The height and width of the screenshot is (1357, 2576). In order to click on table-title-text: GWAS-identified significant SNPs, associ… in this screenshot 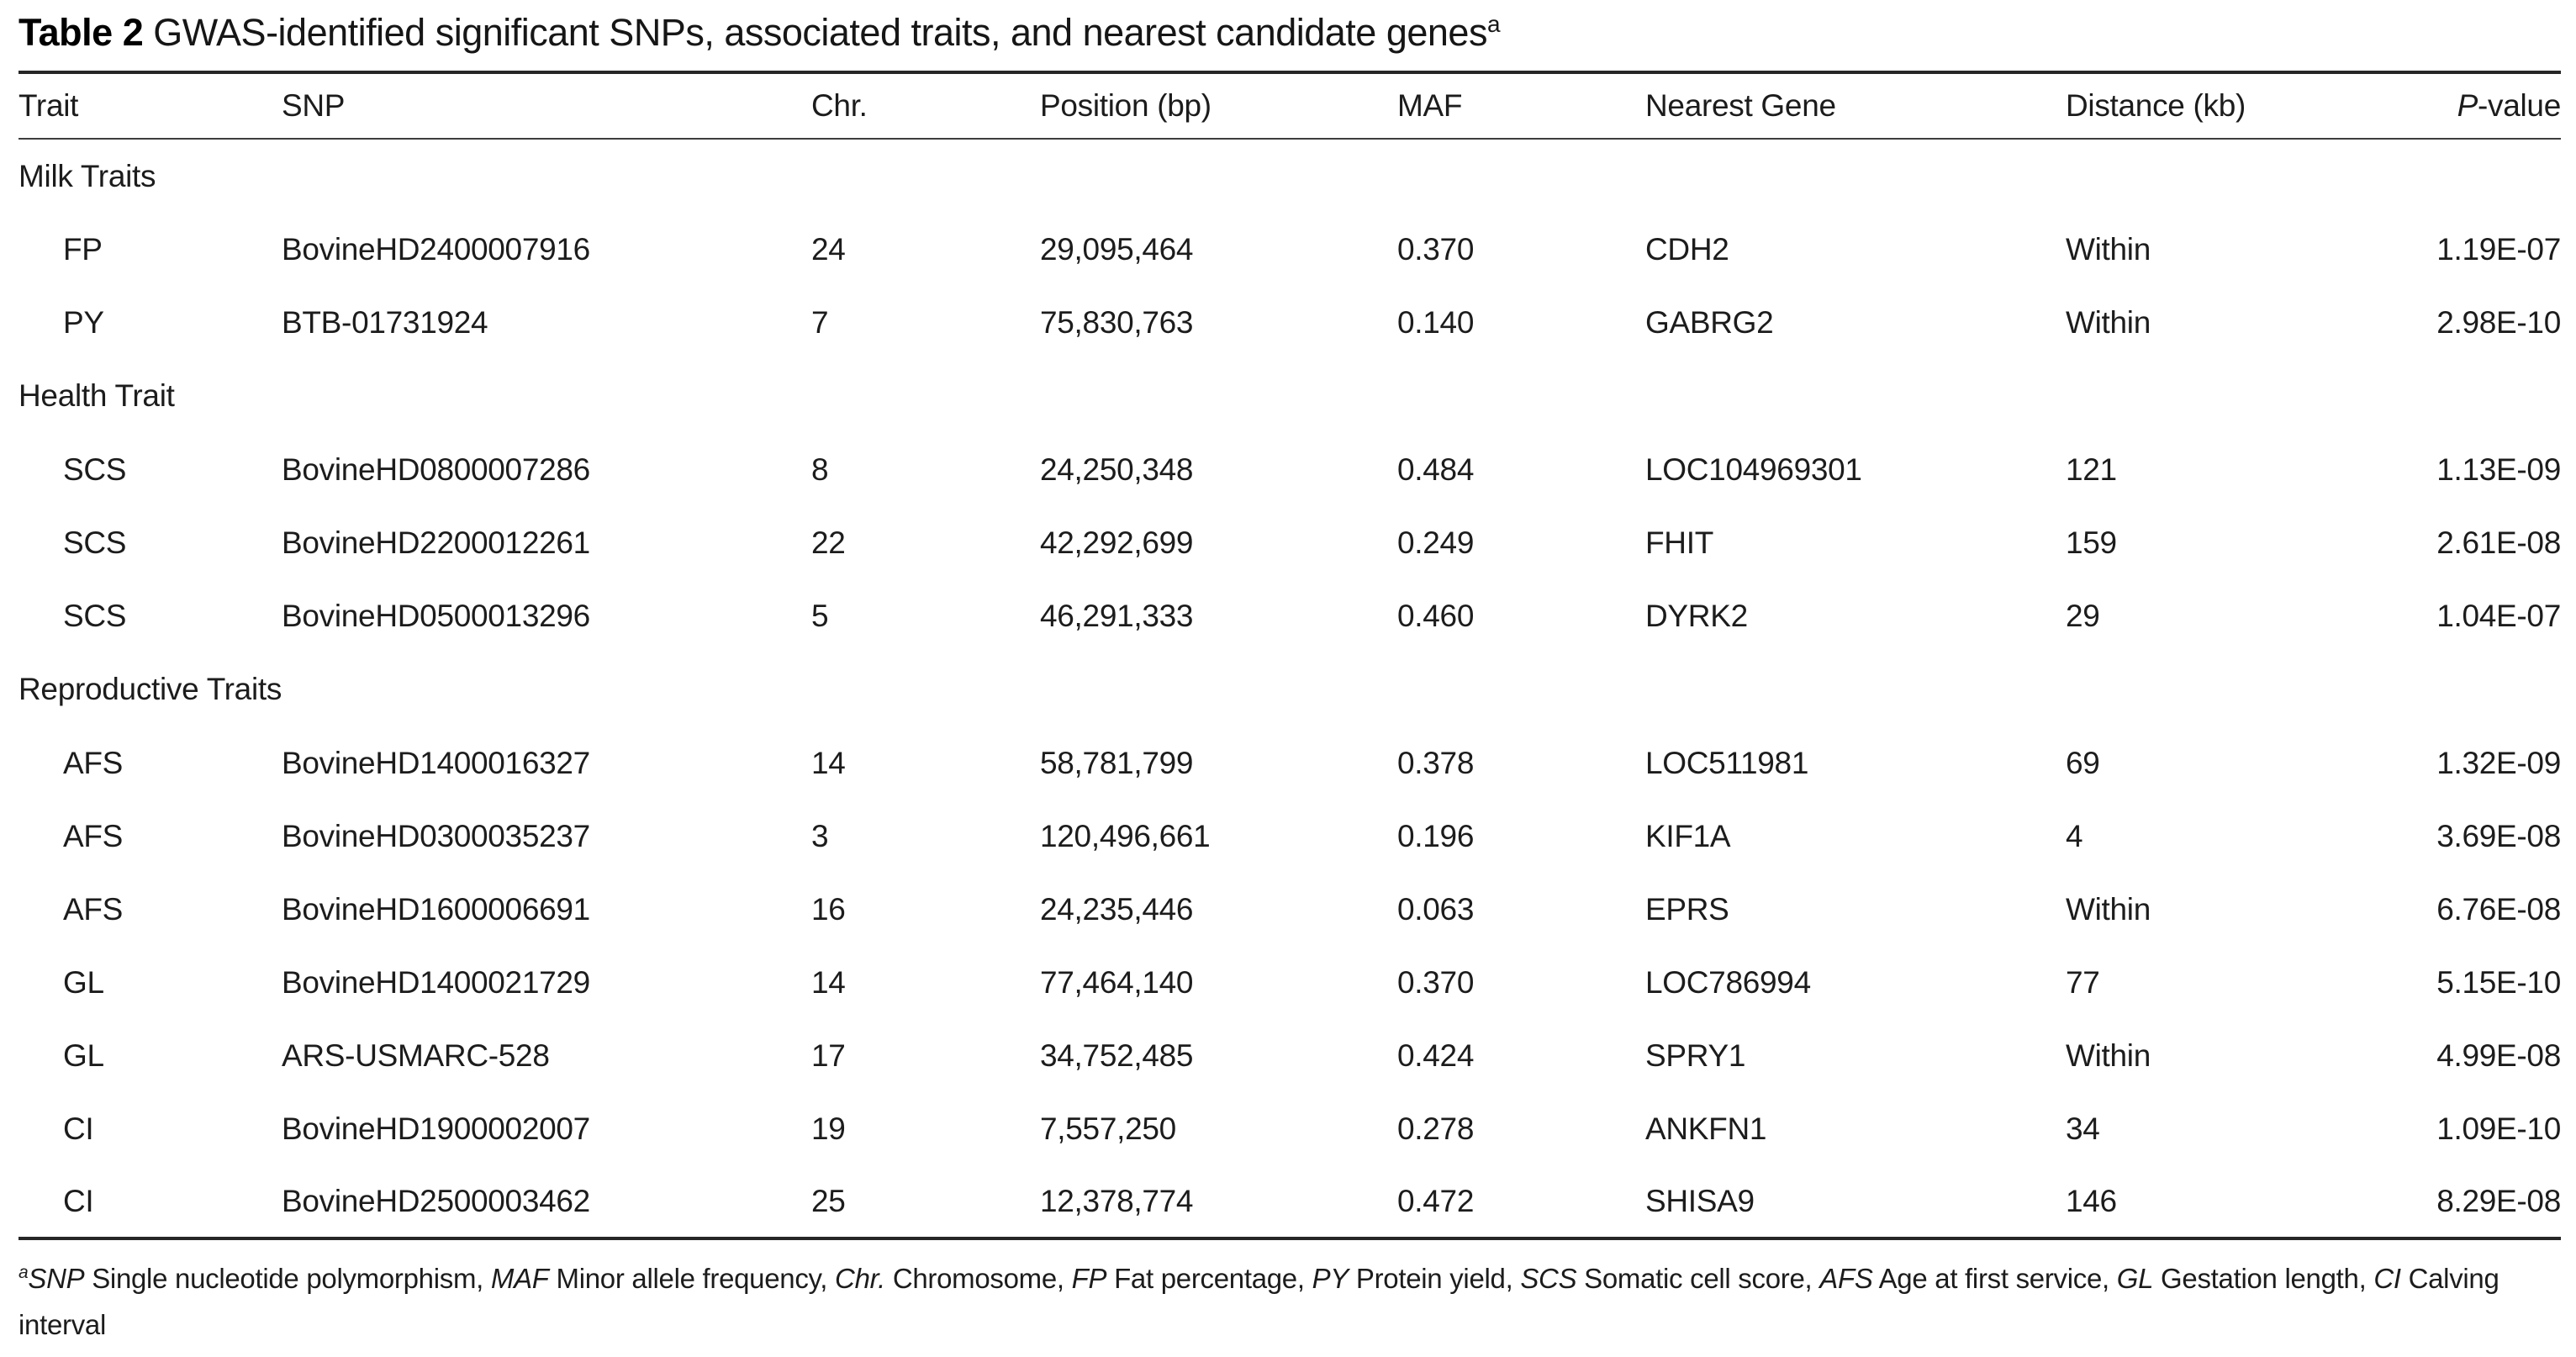, I will do `click(815, 32)`.